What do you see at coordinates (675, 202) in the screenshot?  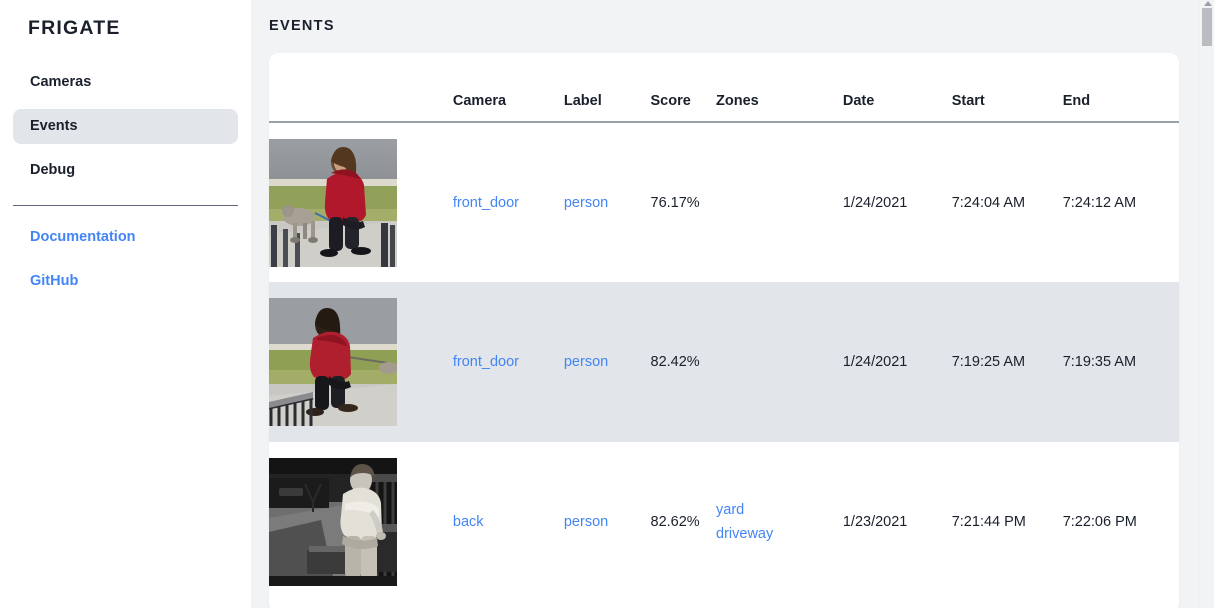 I see `event-score-cell: 76.17%` at bounding box center [675, 202].